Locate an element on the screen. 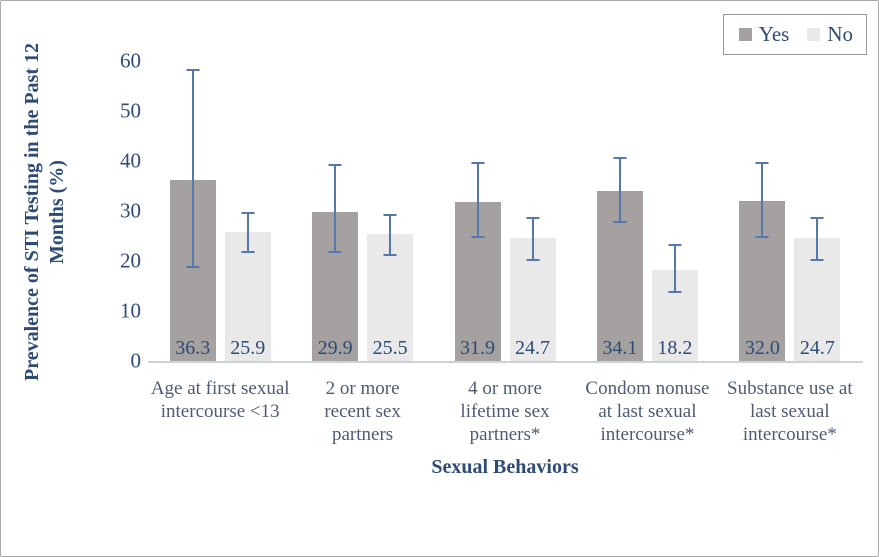 The height and width of the screenshot is (557, 879). x-axis-line is located at coordinates (505, 362).